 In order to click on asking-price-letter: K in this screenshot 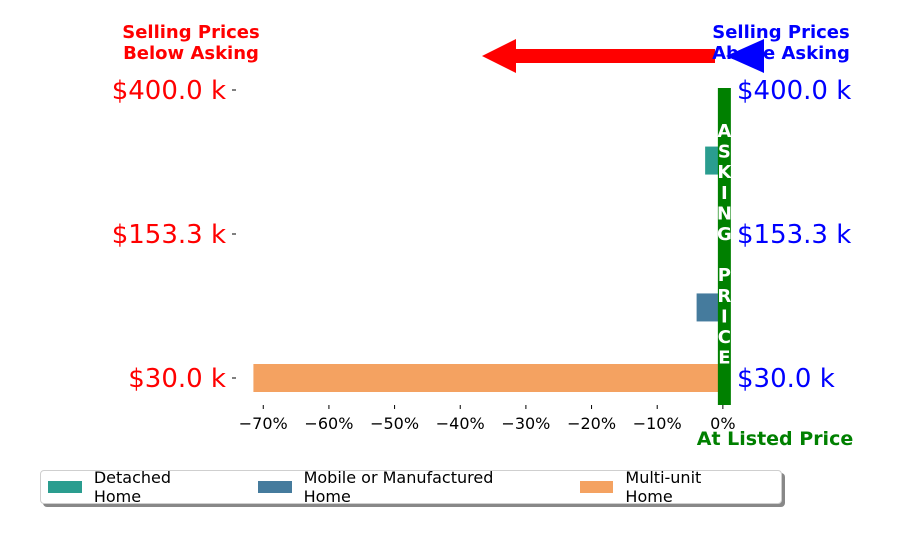, I will do `click(724, 172)`.